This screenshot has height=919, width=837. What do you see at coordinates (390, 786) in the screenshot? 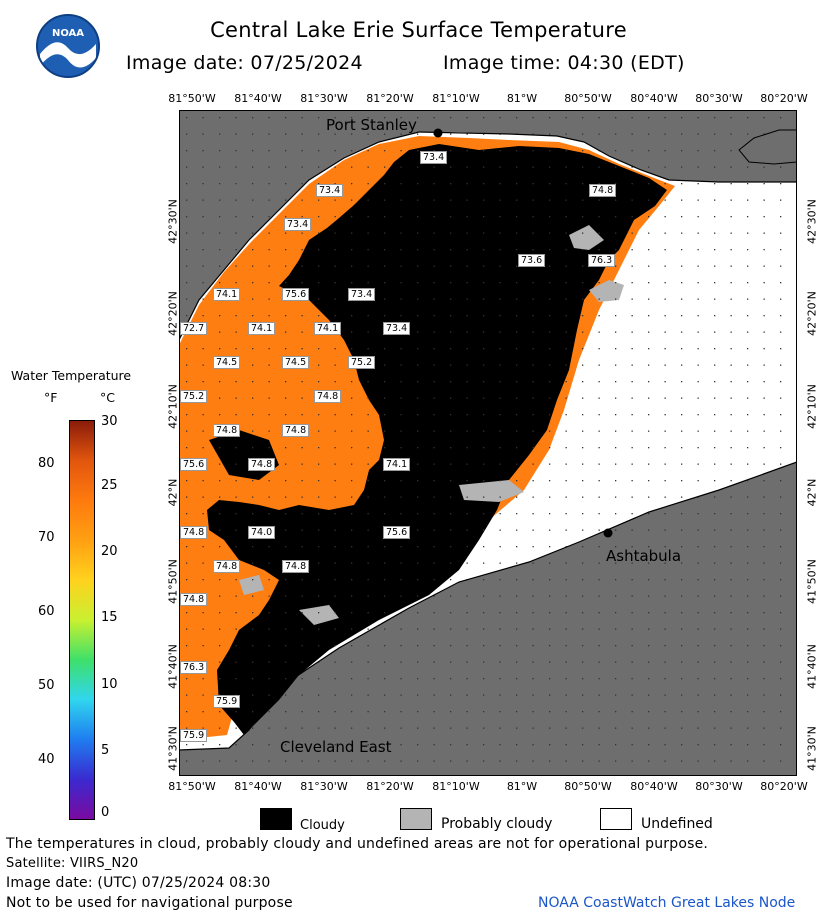
I see `lon-tick-bottom: 81°20'W` at bounding box center [390, 786].